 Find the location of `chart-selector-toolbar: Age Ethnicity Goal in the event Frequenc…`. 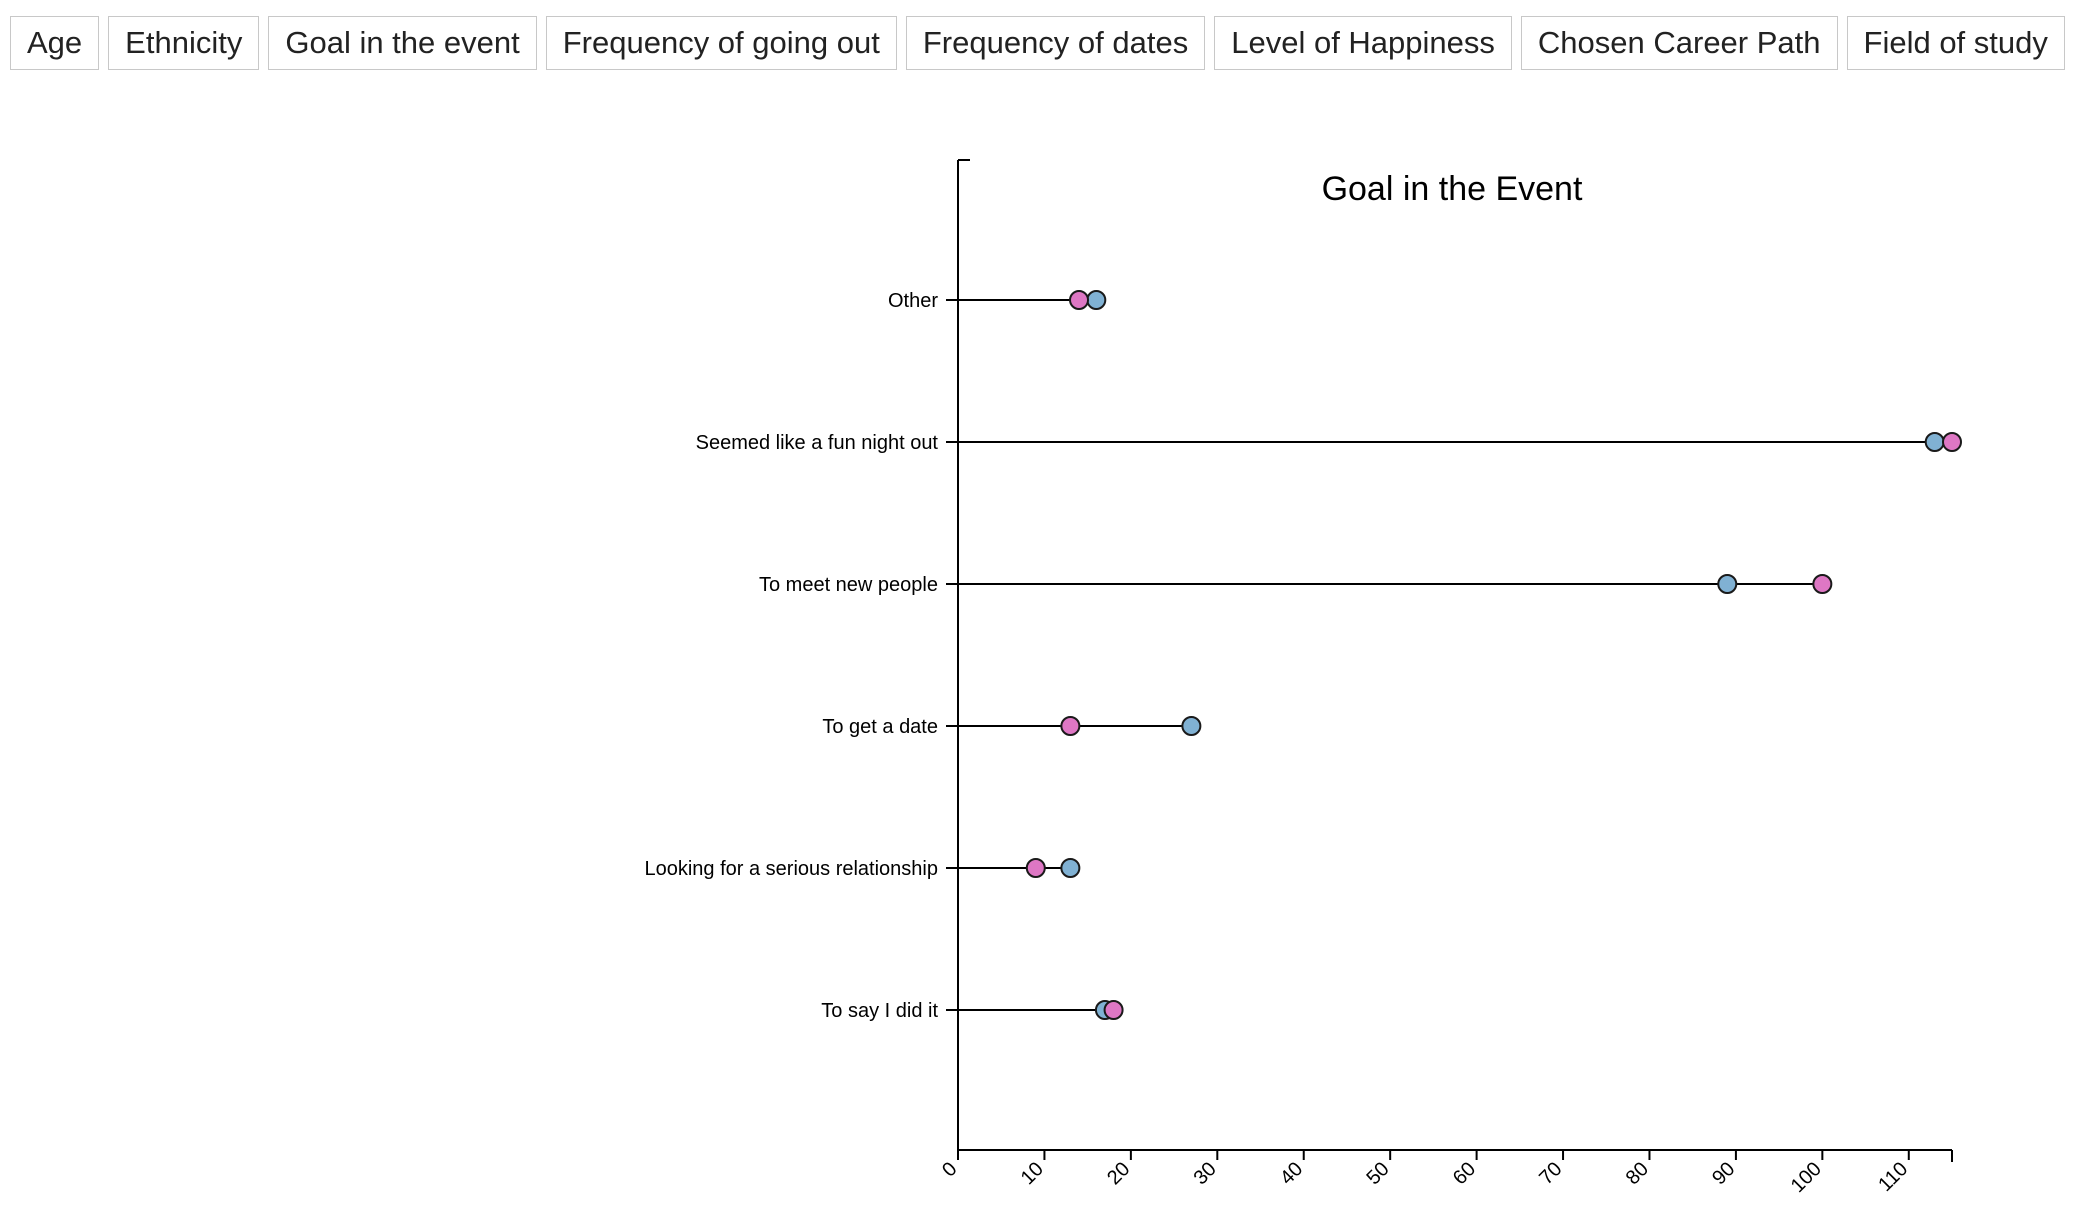

chart-selector-toolbar: Age Ethnicity Goal in the event Frequenc… is located at coordinates (1037, 43).